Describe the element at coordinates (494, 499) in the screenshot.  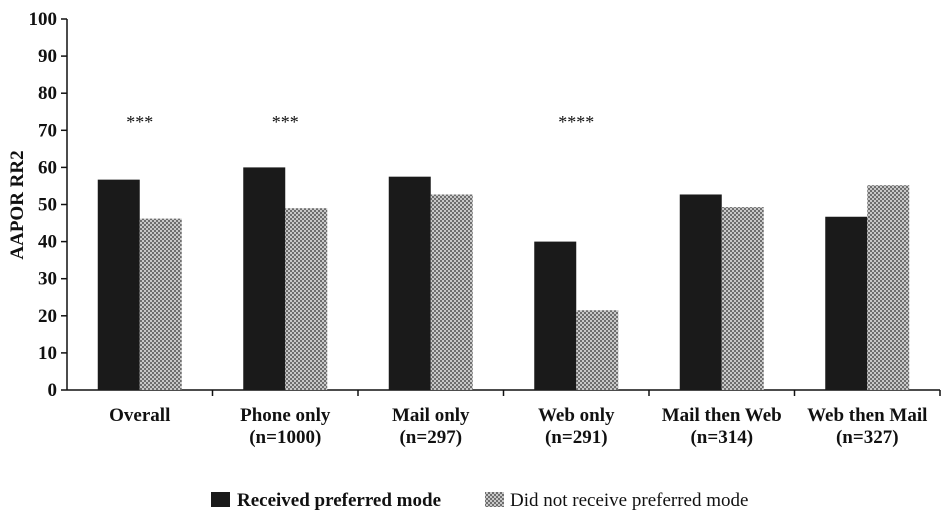
I see `legend-swatch-not-received` at that location.